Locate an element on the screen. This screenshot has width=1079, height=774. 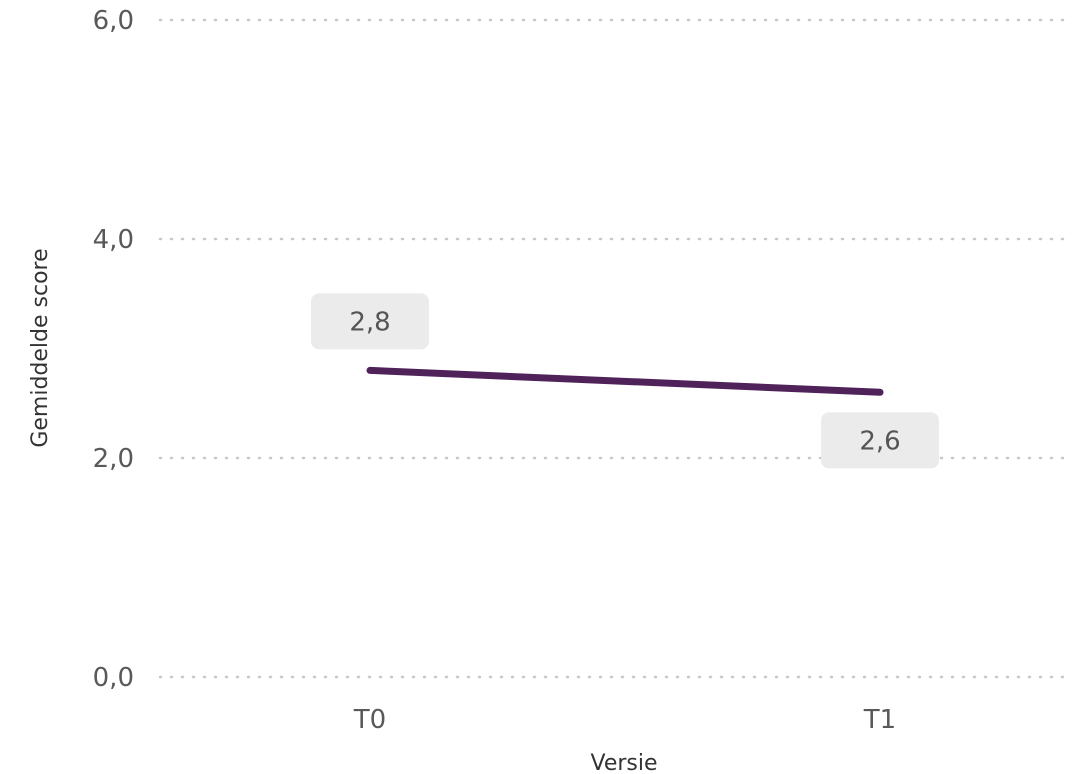
y-tick-label: 6,0 is located at coordinates (113, 21).